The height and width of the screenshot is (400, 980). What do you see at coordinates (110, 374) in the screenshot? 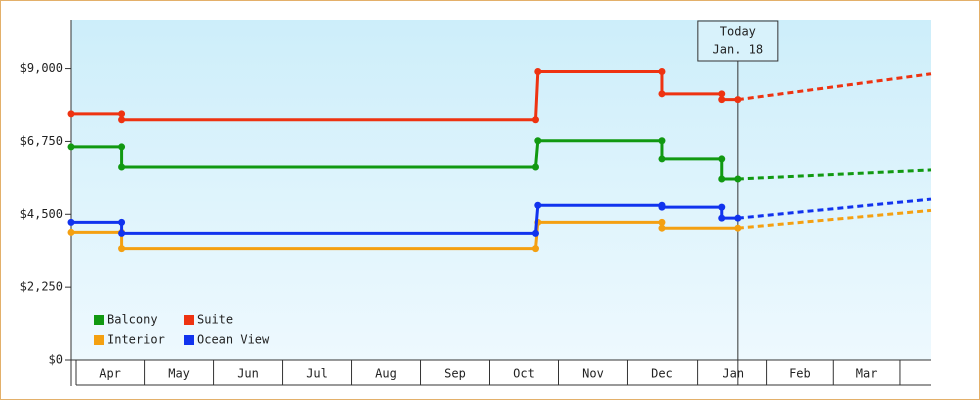
I see `x-tick-label: Apr` at bounding box center [110, 374].